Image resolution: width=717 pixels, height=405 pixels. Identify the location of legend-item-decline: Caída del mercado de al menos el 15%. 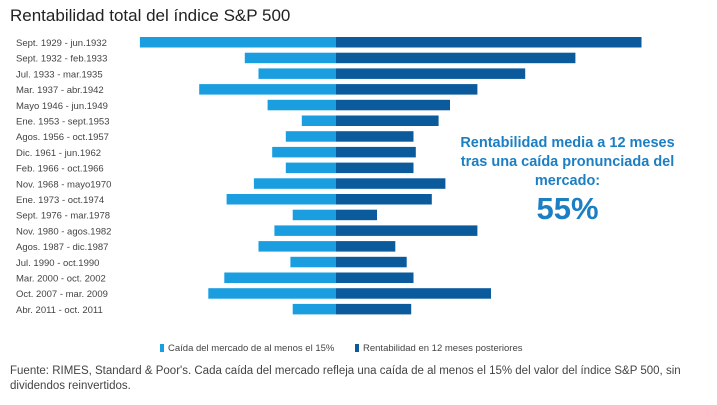
(247, 348).